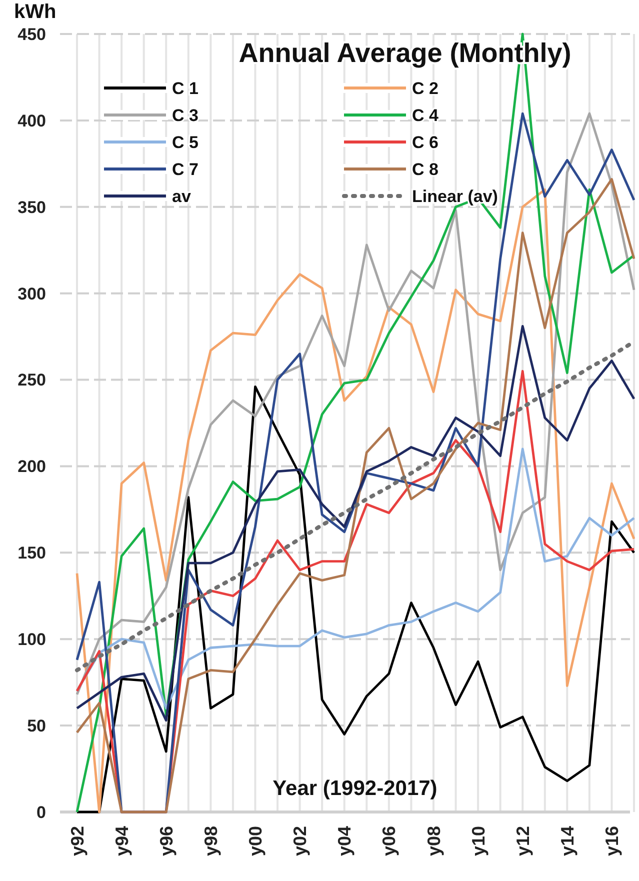 The height and width of the screenshot is (881, 639). I want to click on x-tick-label: y06, so click(389, 841).